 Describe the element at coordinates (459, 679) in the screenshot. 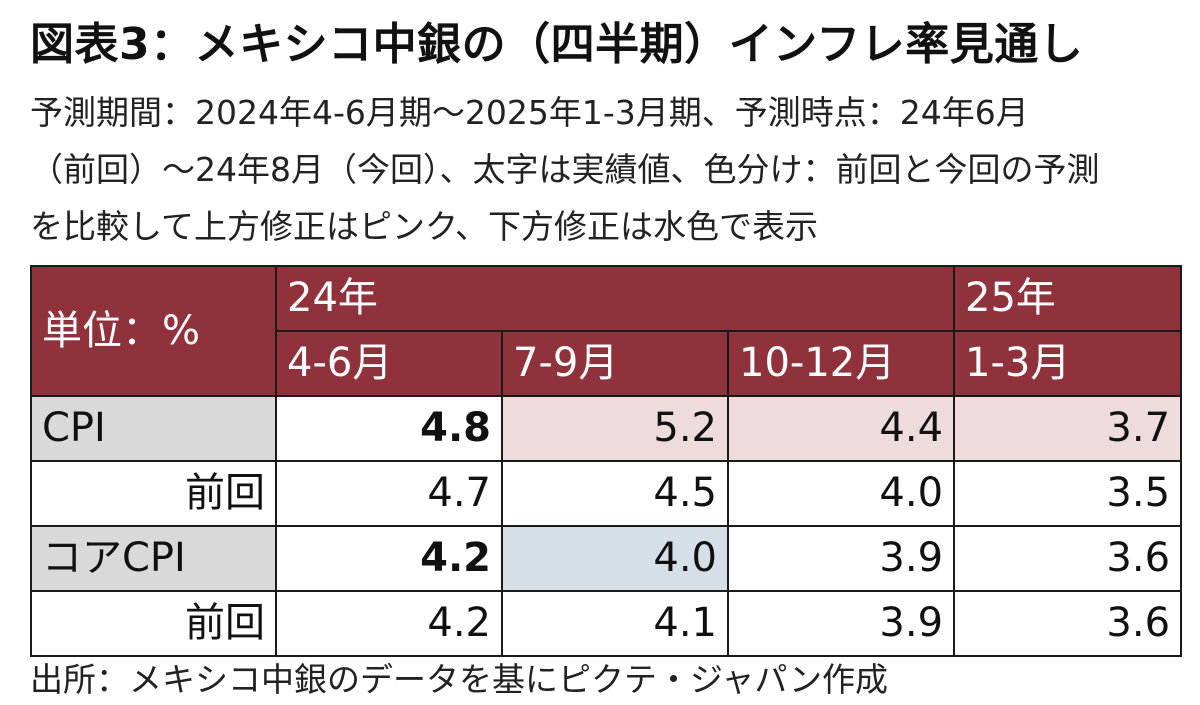

I see `source-note: 出所：メキシコ中銀のデータを基にピクテ・ジャパン作成` at that location.